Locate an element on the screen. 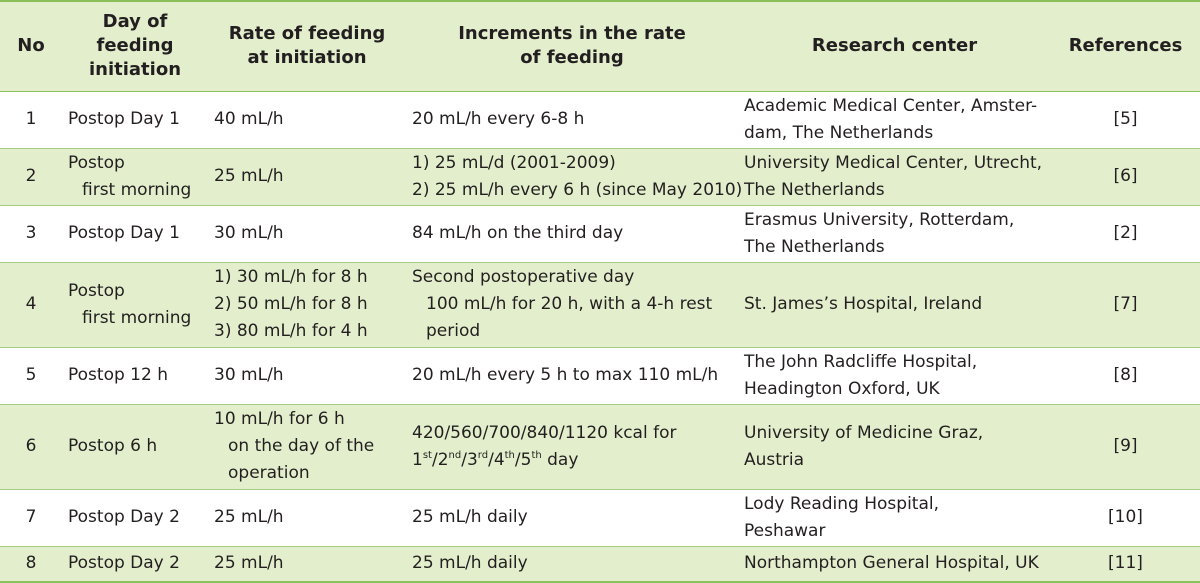  header-research-center: Research center is located at coordinates (894, 46).